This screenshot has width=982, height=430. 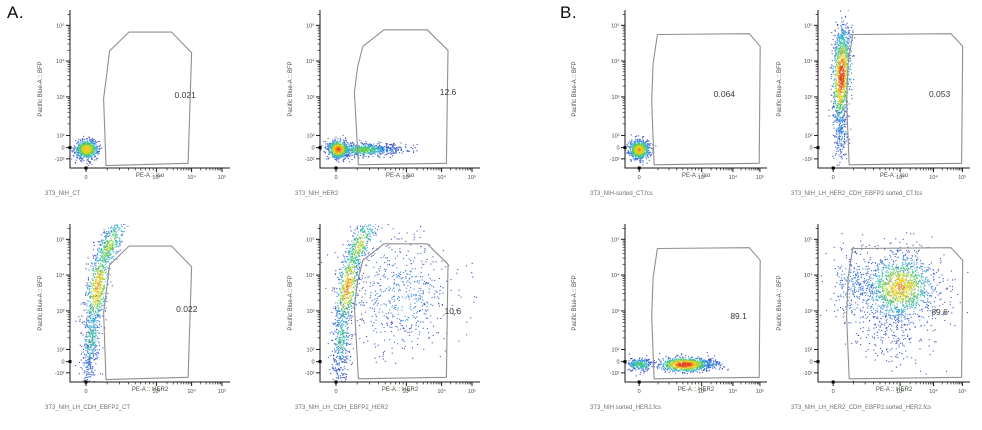 What do you see at coordinates (569, 12) in the screenshot?
I see `panel-b-label: B.` at bounding box center [569, 12].